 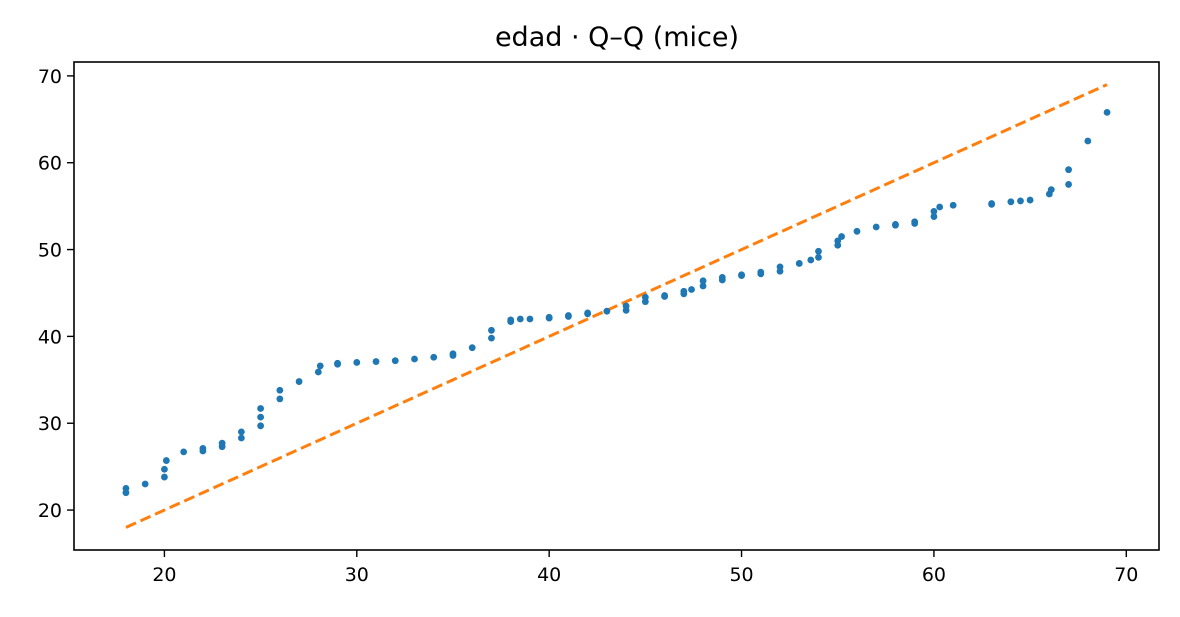 I want to click on y-tick-label: 40, so click(x=50, y=337).